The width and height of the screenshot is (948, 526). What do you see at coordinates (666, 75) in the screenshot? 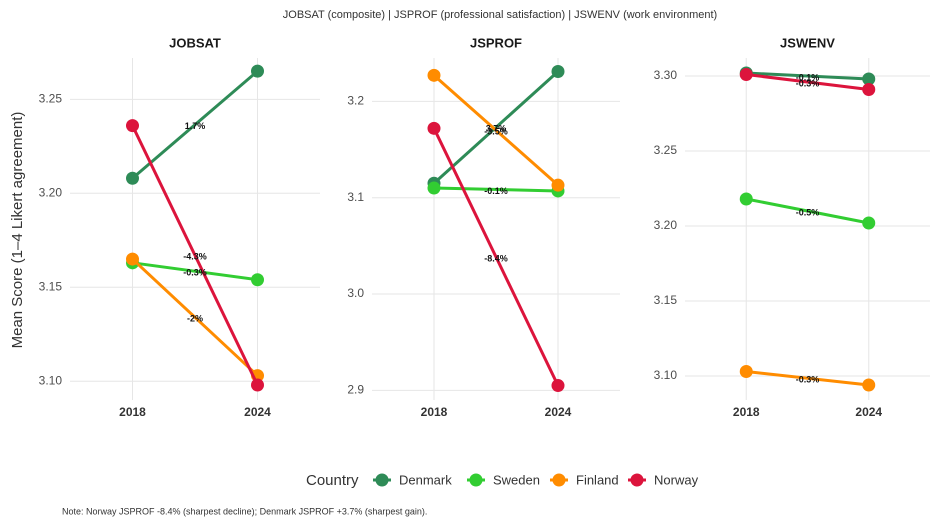
I see `y-tick-label: 3.30` at bounding box center [666, 75].